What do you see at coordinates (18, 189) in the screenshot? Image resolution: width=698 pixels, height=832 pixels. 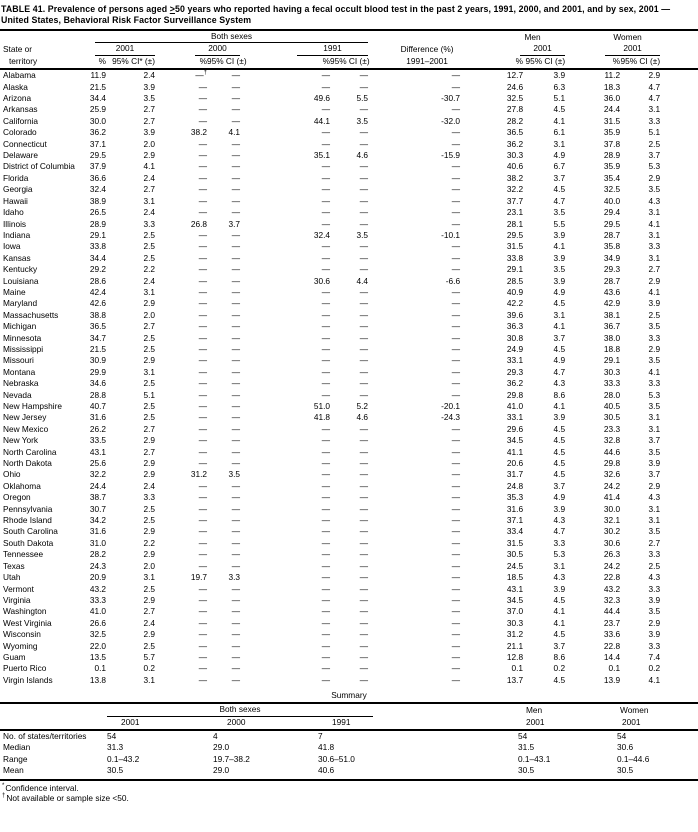 I see `state-name: Georgia` at bounding box center [18, 189].